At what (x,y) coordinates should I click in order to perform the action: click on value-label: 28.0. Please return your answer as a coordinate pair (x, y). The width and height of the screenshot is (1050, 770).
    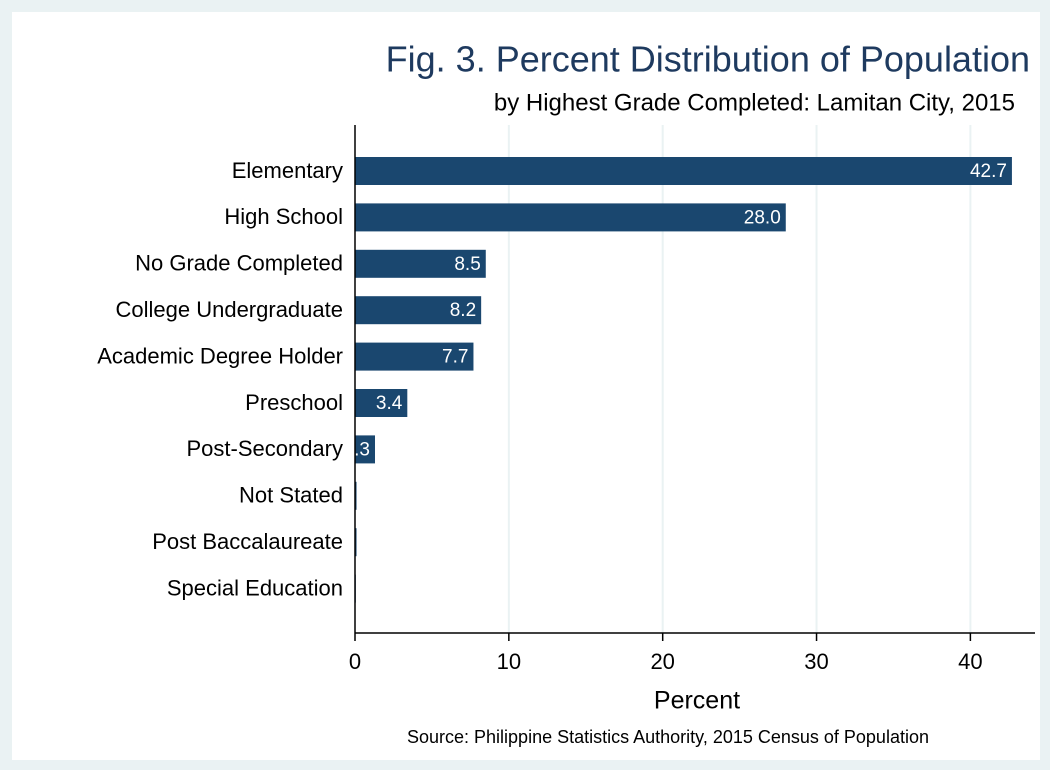
    Looking at the image, I should click on (762, 217).